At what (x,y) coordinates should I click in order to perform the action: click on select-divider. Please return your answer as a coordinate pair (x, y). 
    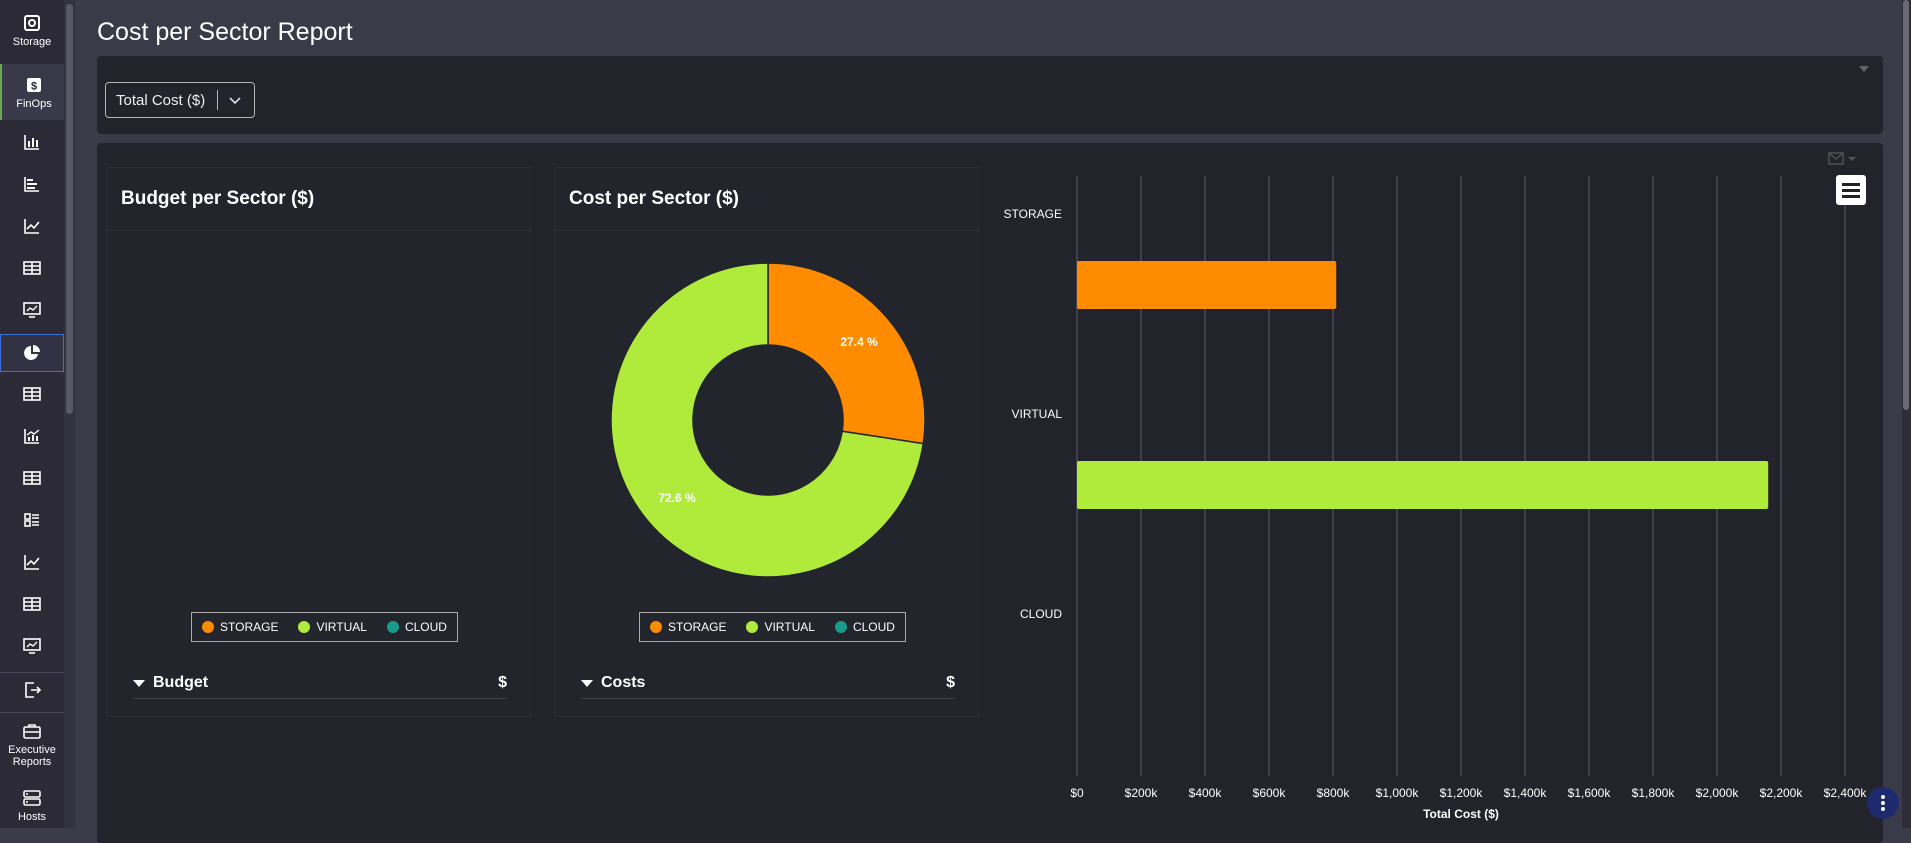
    Looking at the image, I should click on (218, 100).